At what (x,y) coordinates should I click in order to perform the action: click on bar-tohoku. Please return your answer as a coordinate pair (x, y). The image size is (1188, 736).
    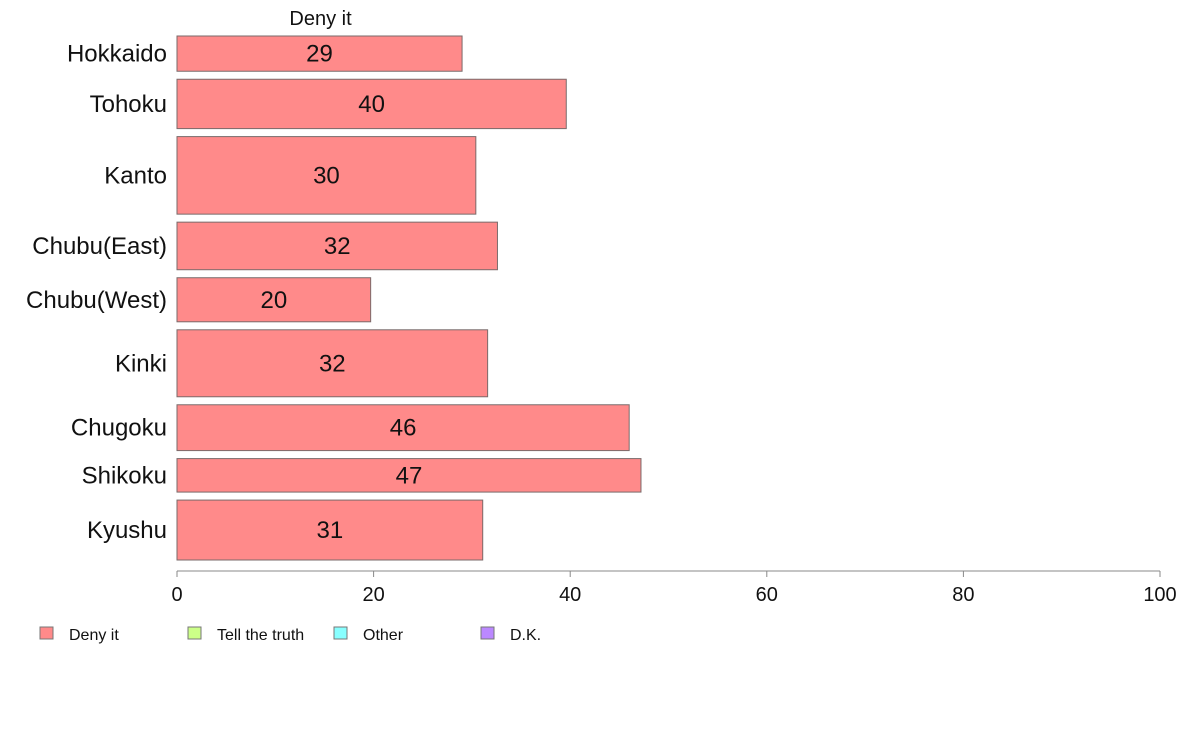
    Looking at the image, I should click on (371, 104).